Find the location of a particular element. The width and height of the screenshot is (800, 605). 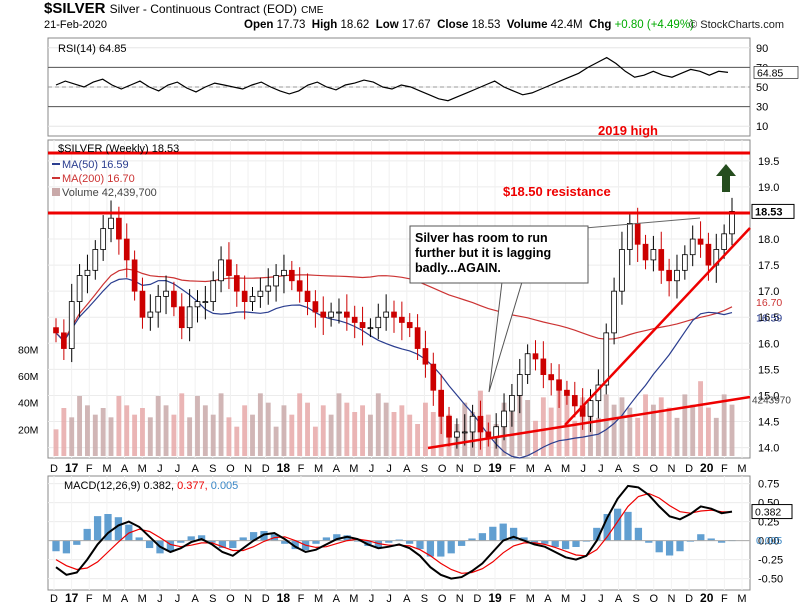

price-tick-label: 17.5 is located at coordinates (768, 266).